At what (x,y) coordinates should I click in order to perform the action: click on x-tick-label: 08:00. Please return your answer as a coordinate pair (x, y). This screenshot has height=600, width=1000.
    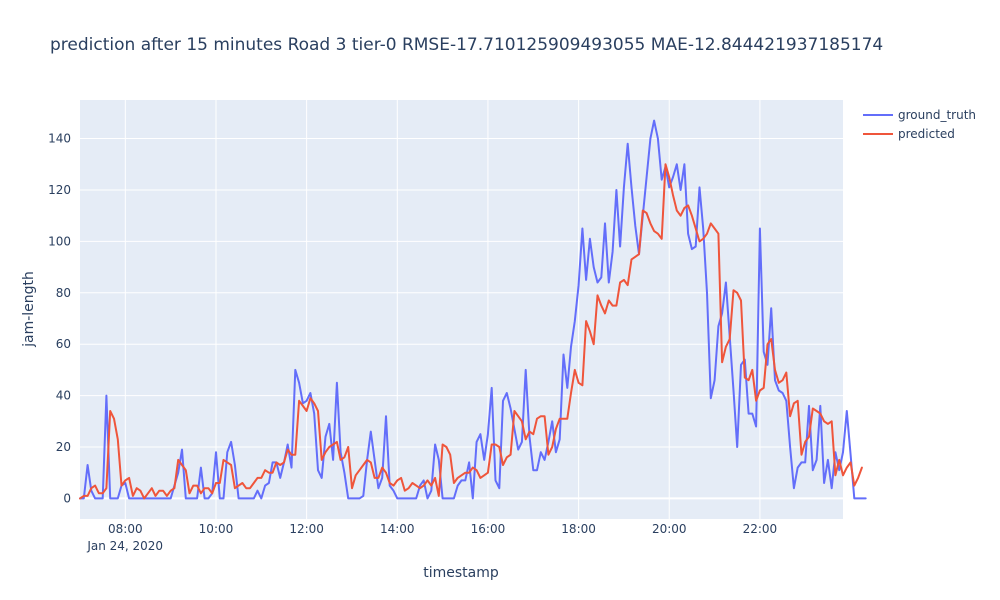
    Looking at the image, I should click on (125, 529).